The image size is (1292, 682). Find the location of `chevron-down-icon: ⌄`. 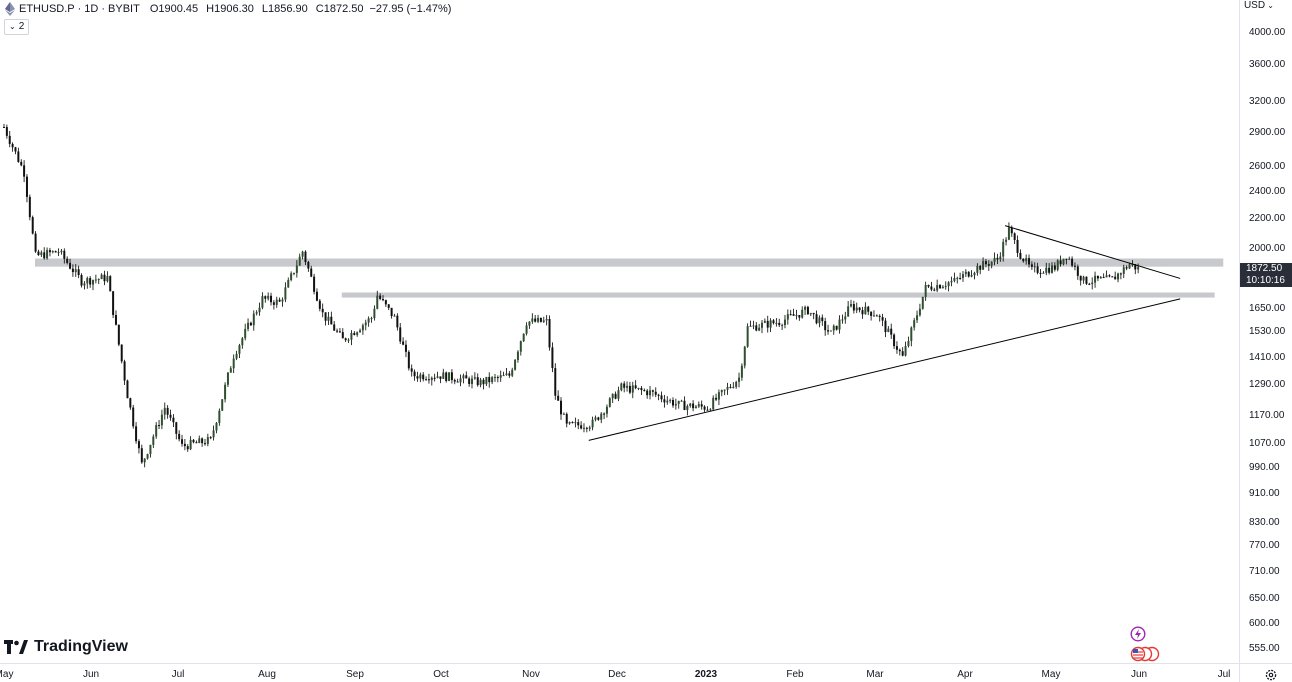

chevron-down-icon: ⌄ is located at coordinates (1269, 5).